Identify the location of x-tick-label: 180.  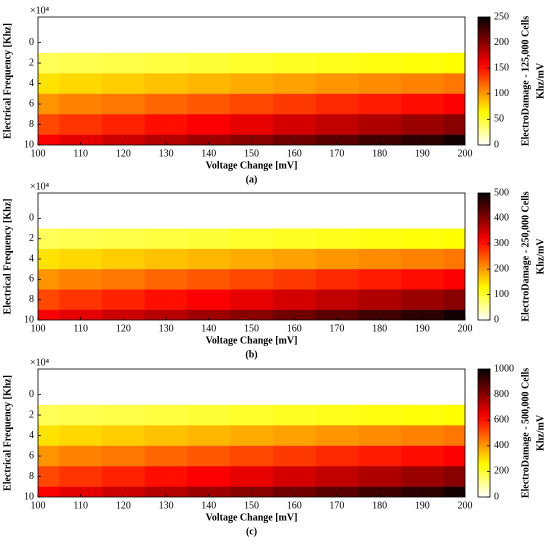
(379, 328).